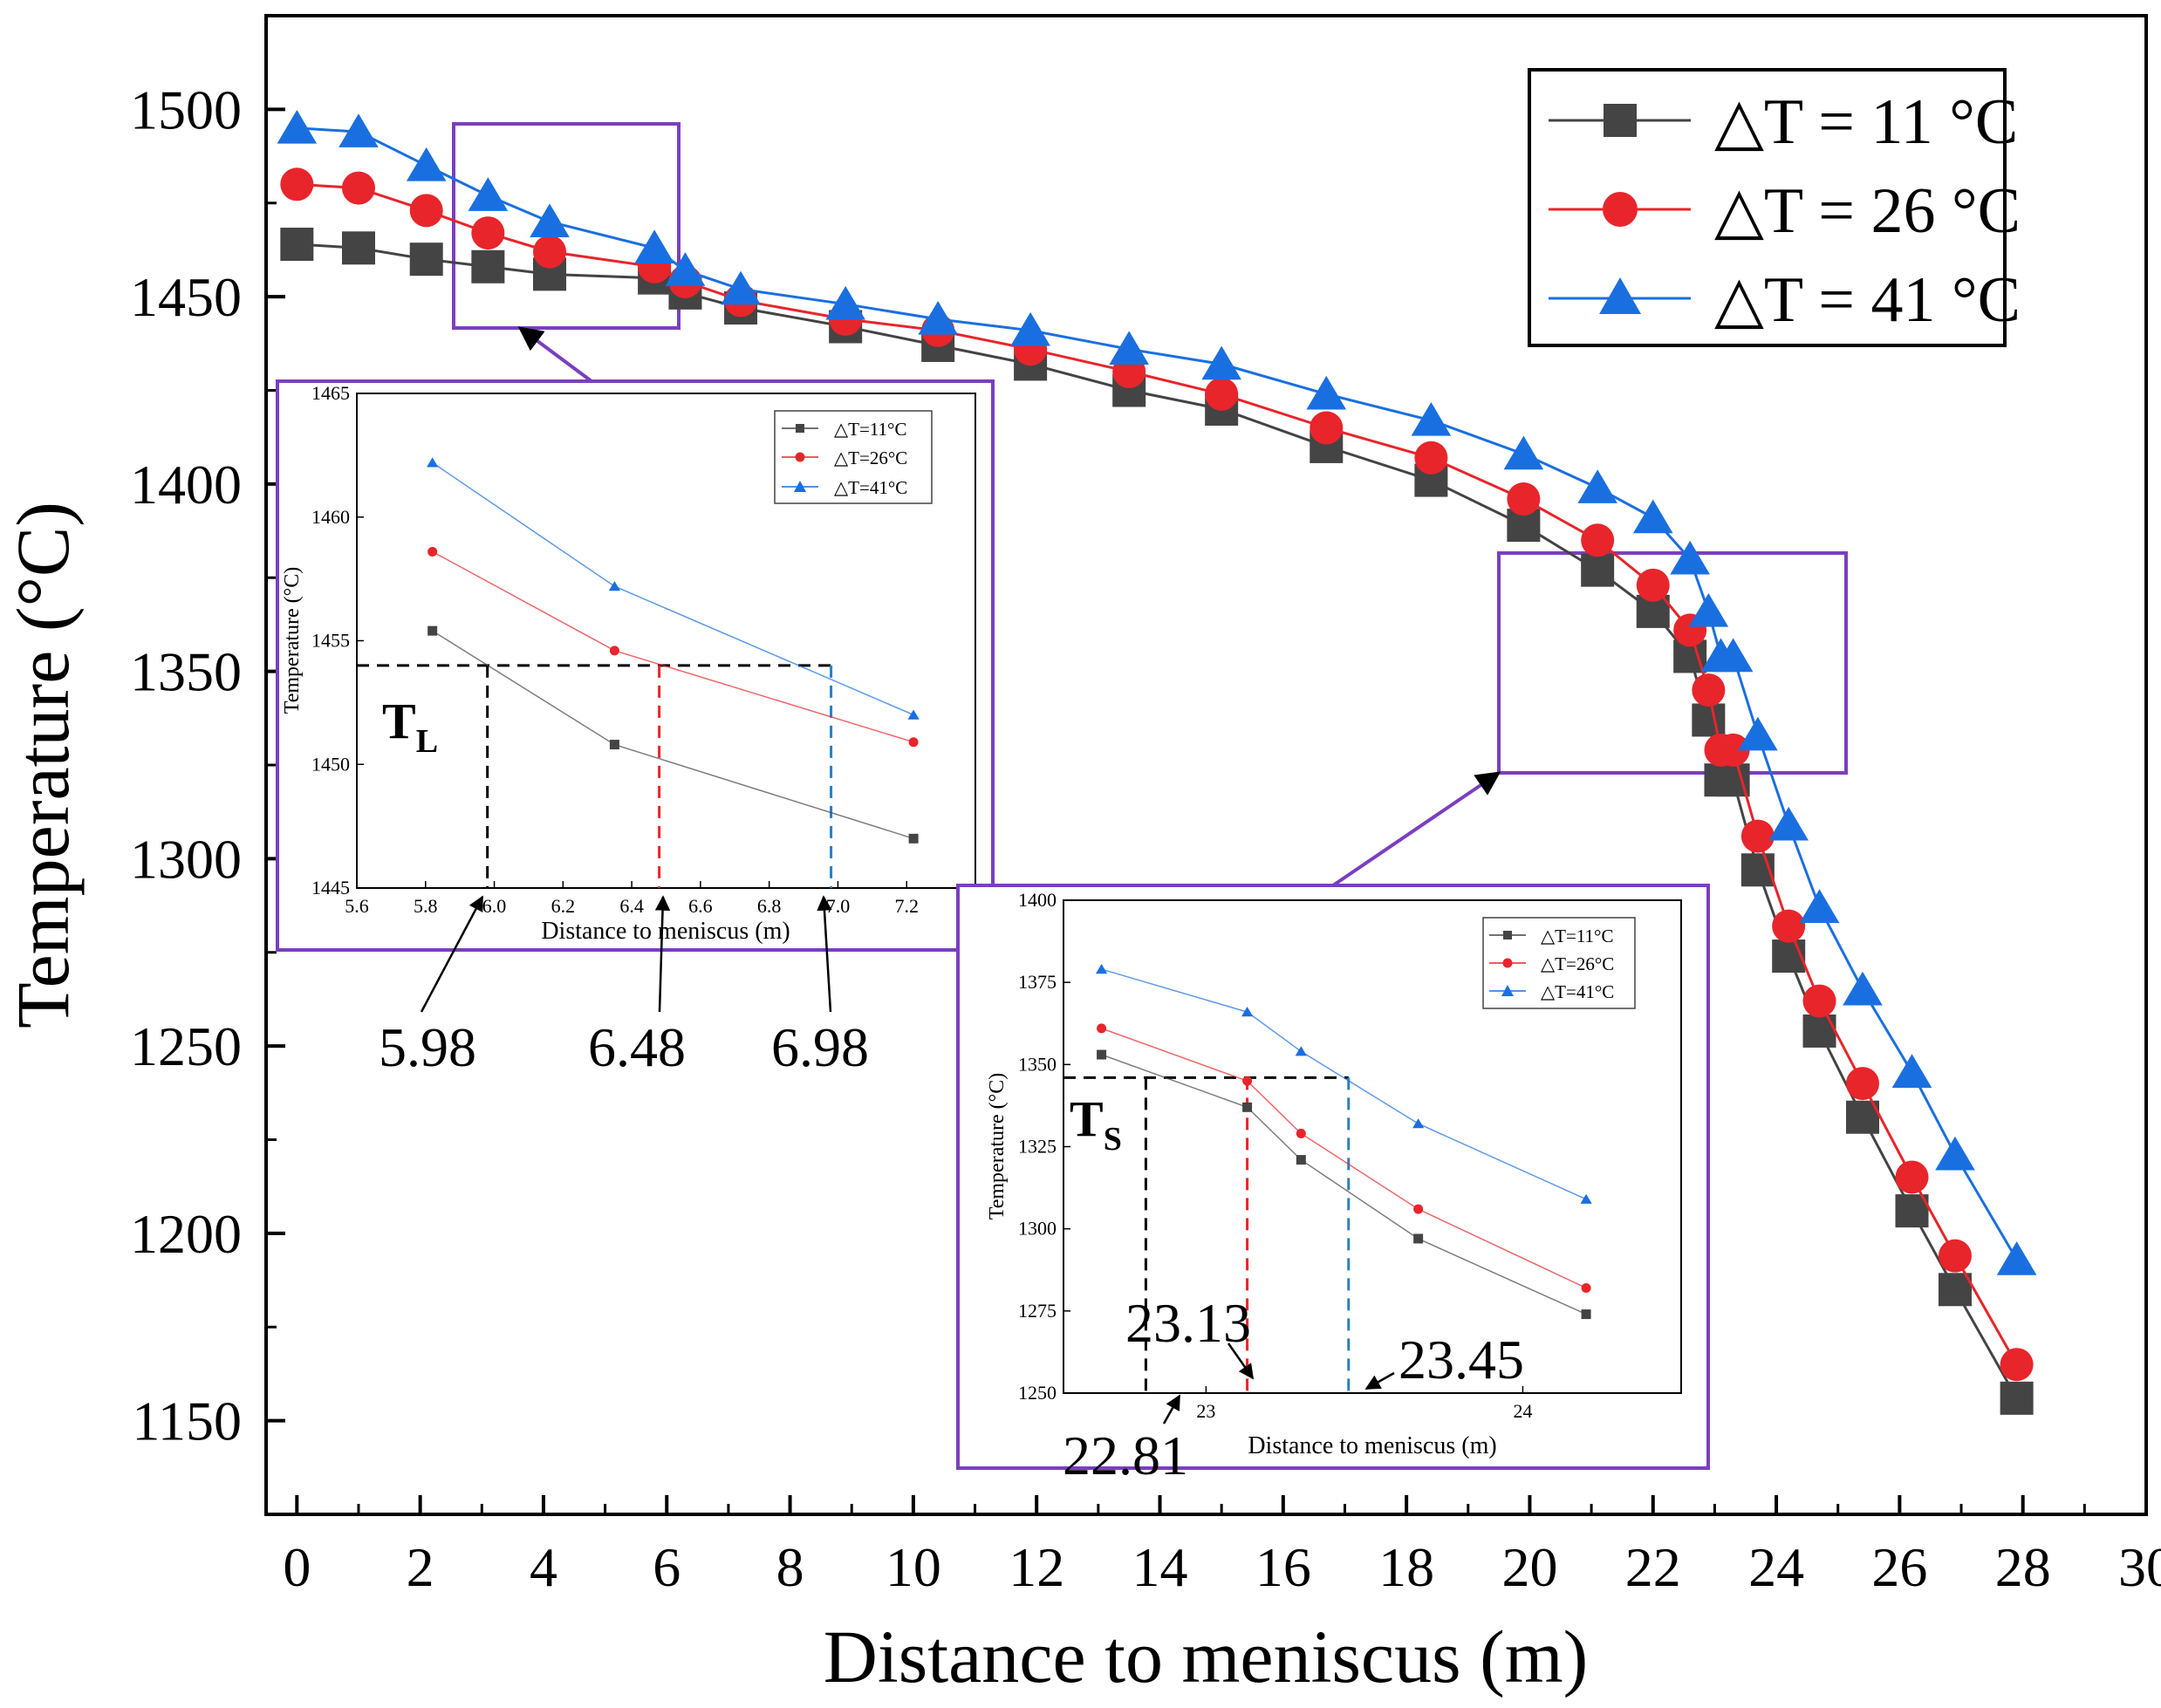 This screenshot has height=1708, width=2161. I want to click on inset-ts-series, so click(1343, 1142).